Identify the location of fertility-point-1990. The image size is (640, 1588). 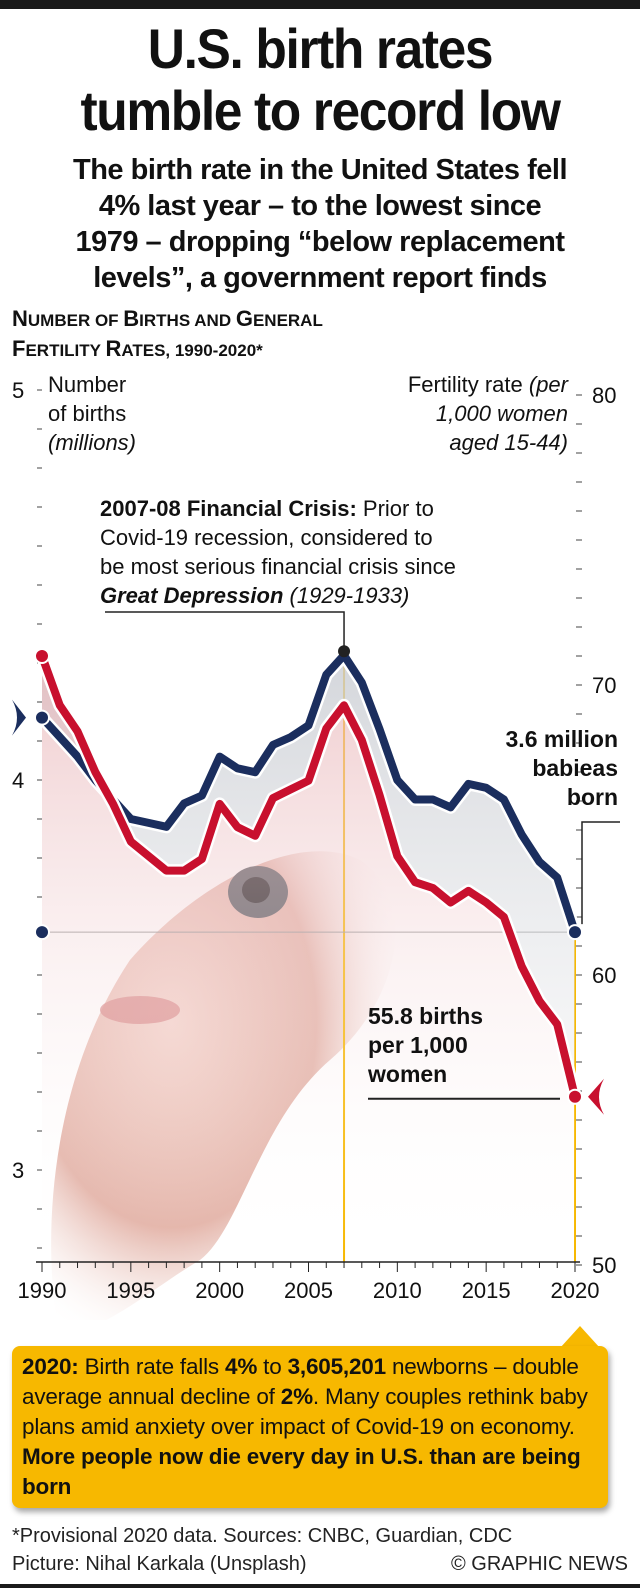
(42, 656).